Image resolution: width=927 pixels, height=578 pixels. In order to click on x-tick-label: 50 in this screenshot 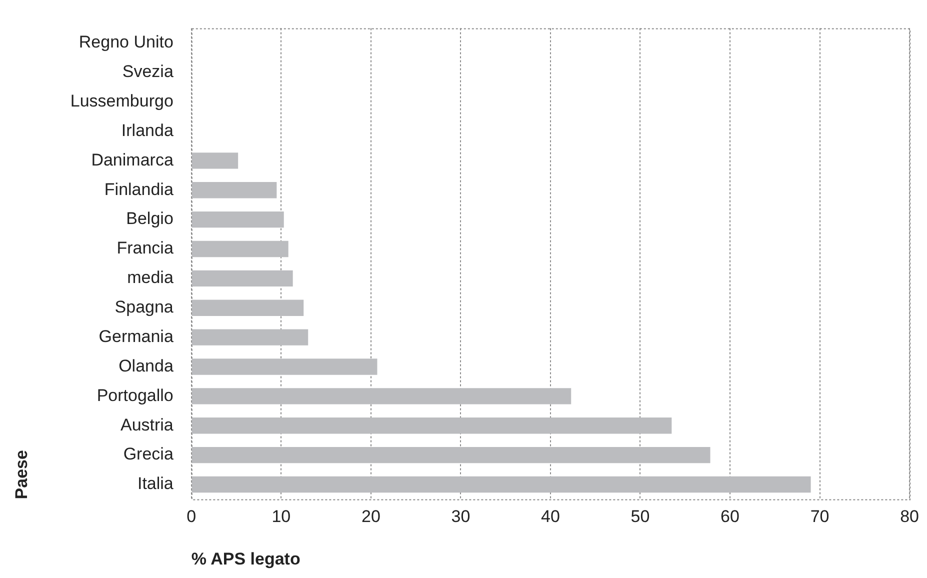, I will do `click(640, 516)`.